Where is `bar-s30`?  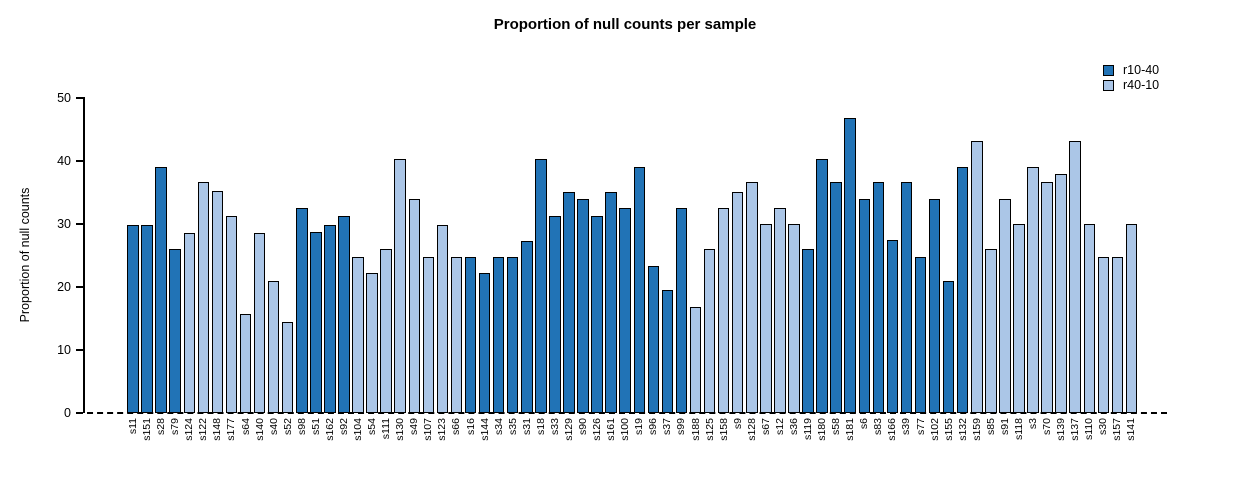
bar-s30 is located at coordinates (1103, 334).